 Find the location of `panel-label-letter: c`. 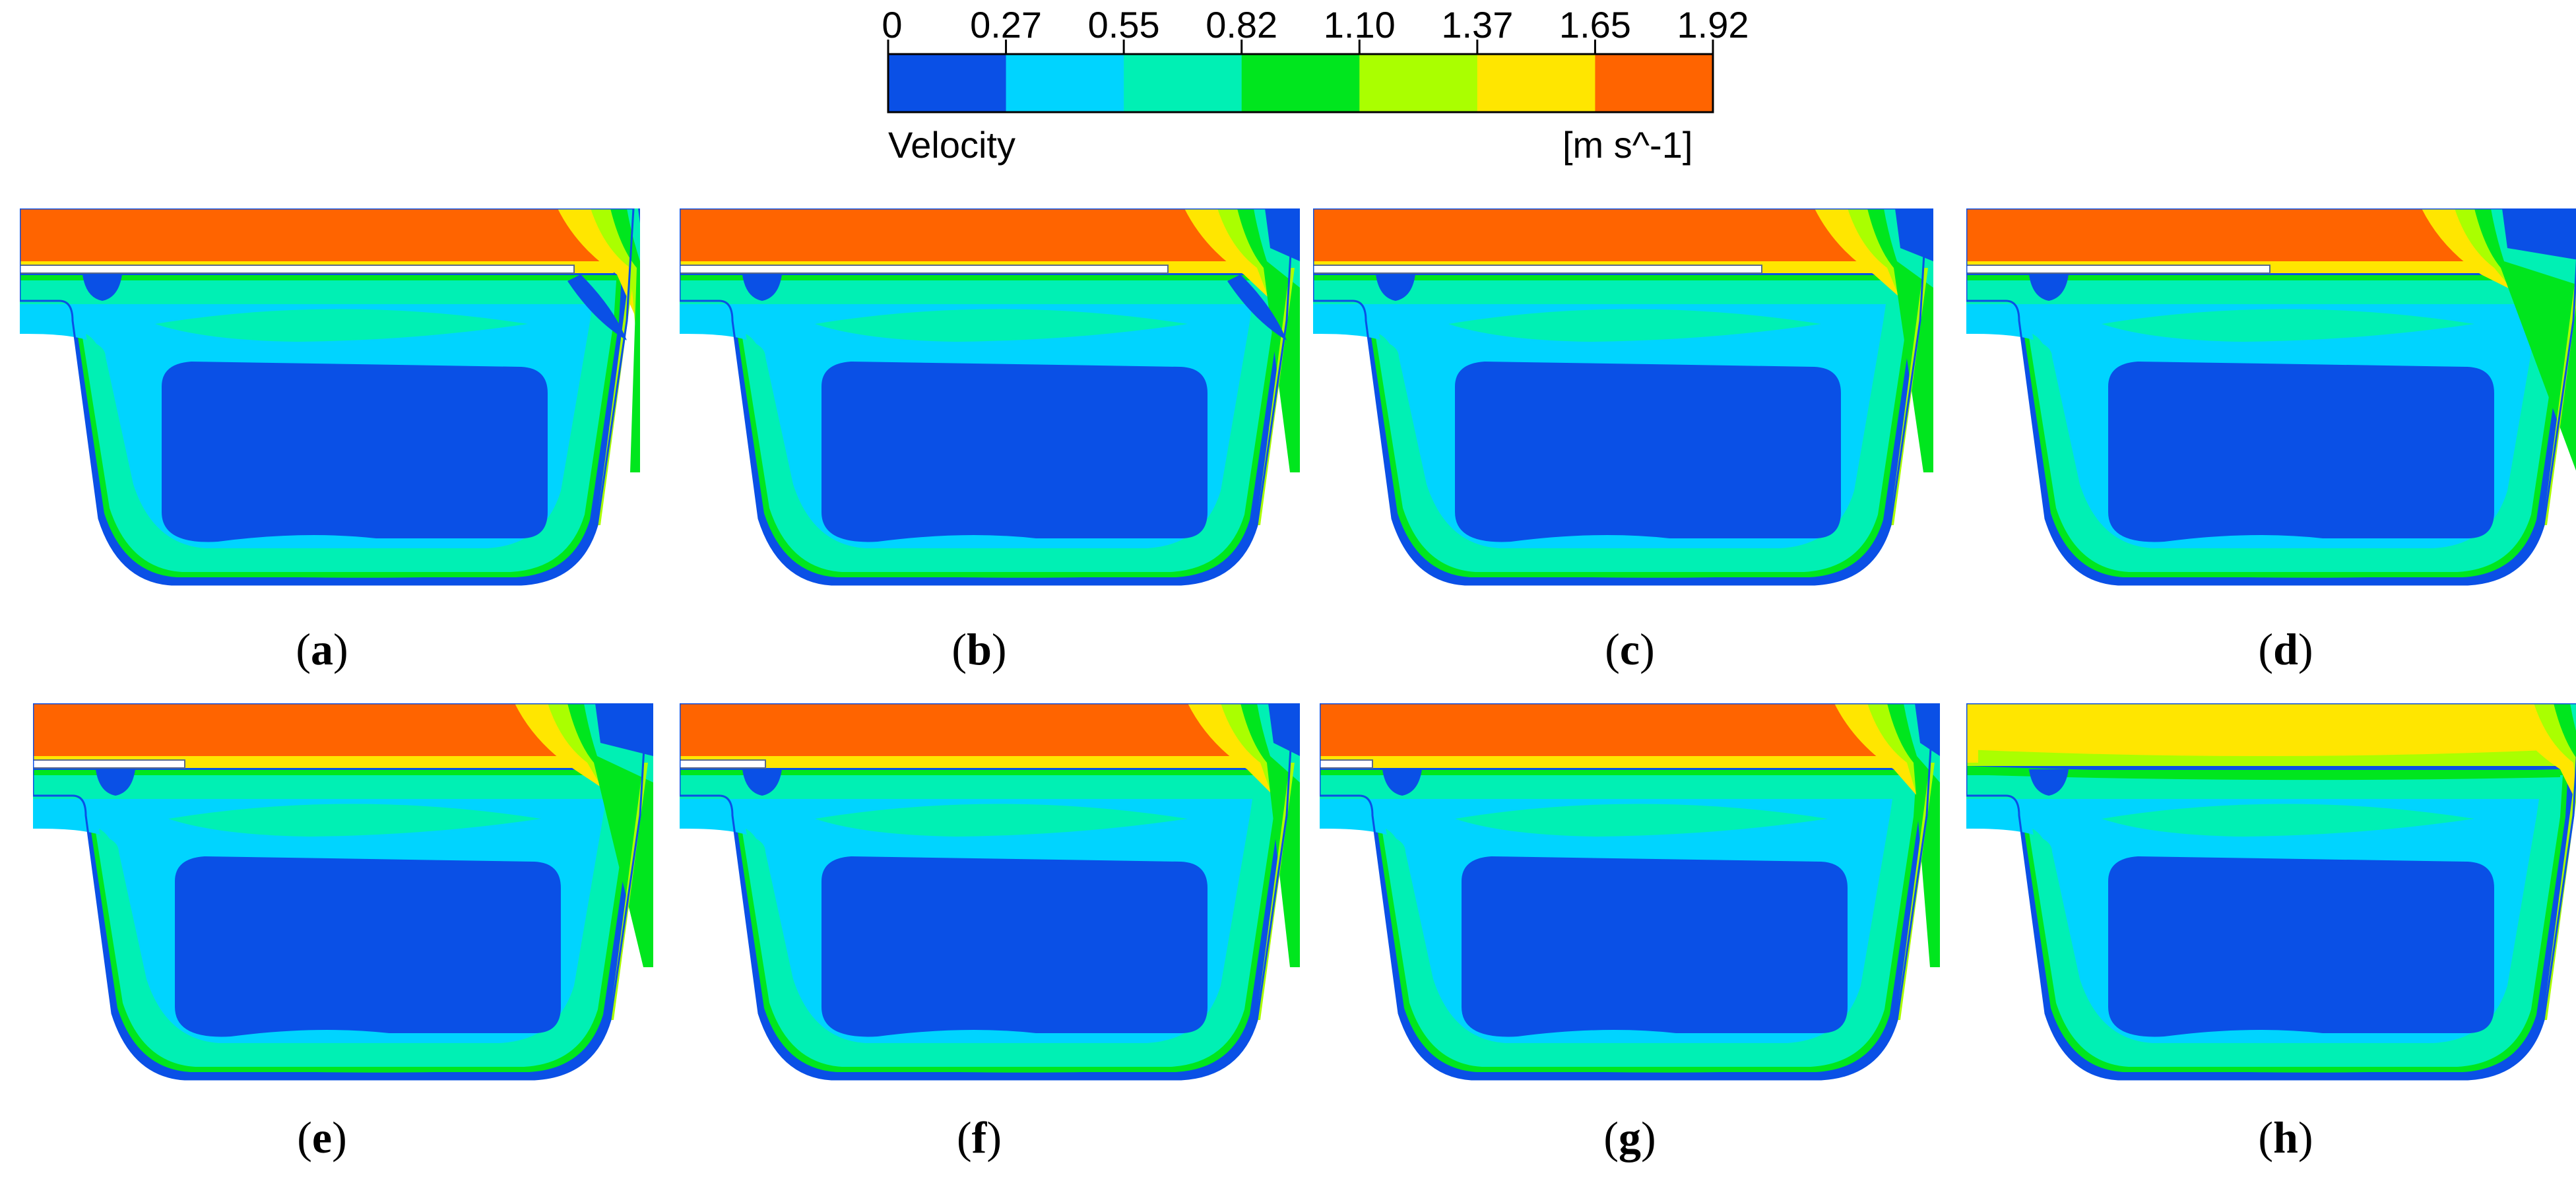

panel-label-letter: c is located at coordinates (1629, 649).